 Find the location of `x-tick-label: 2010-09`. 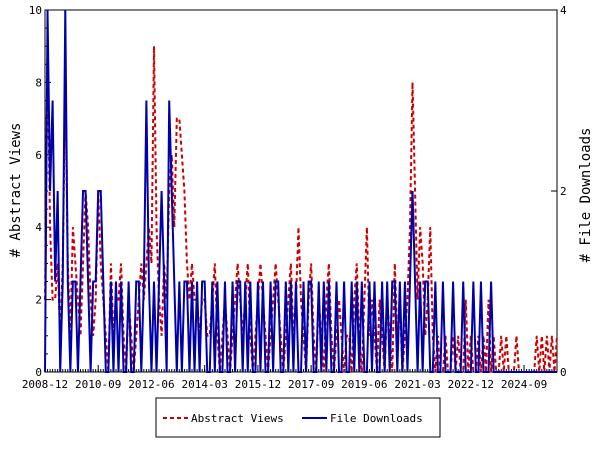

x-tick-label: 2010-09 is located at coordinates (98, 384).